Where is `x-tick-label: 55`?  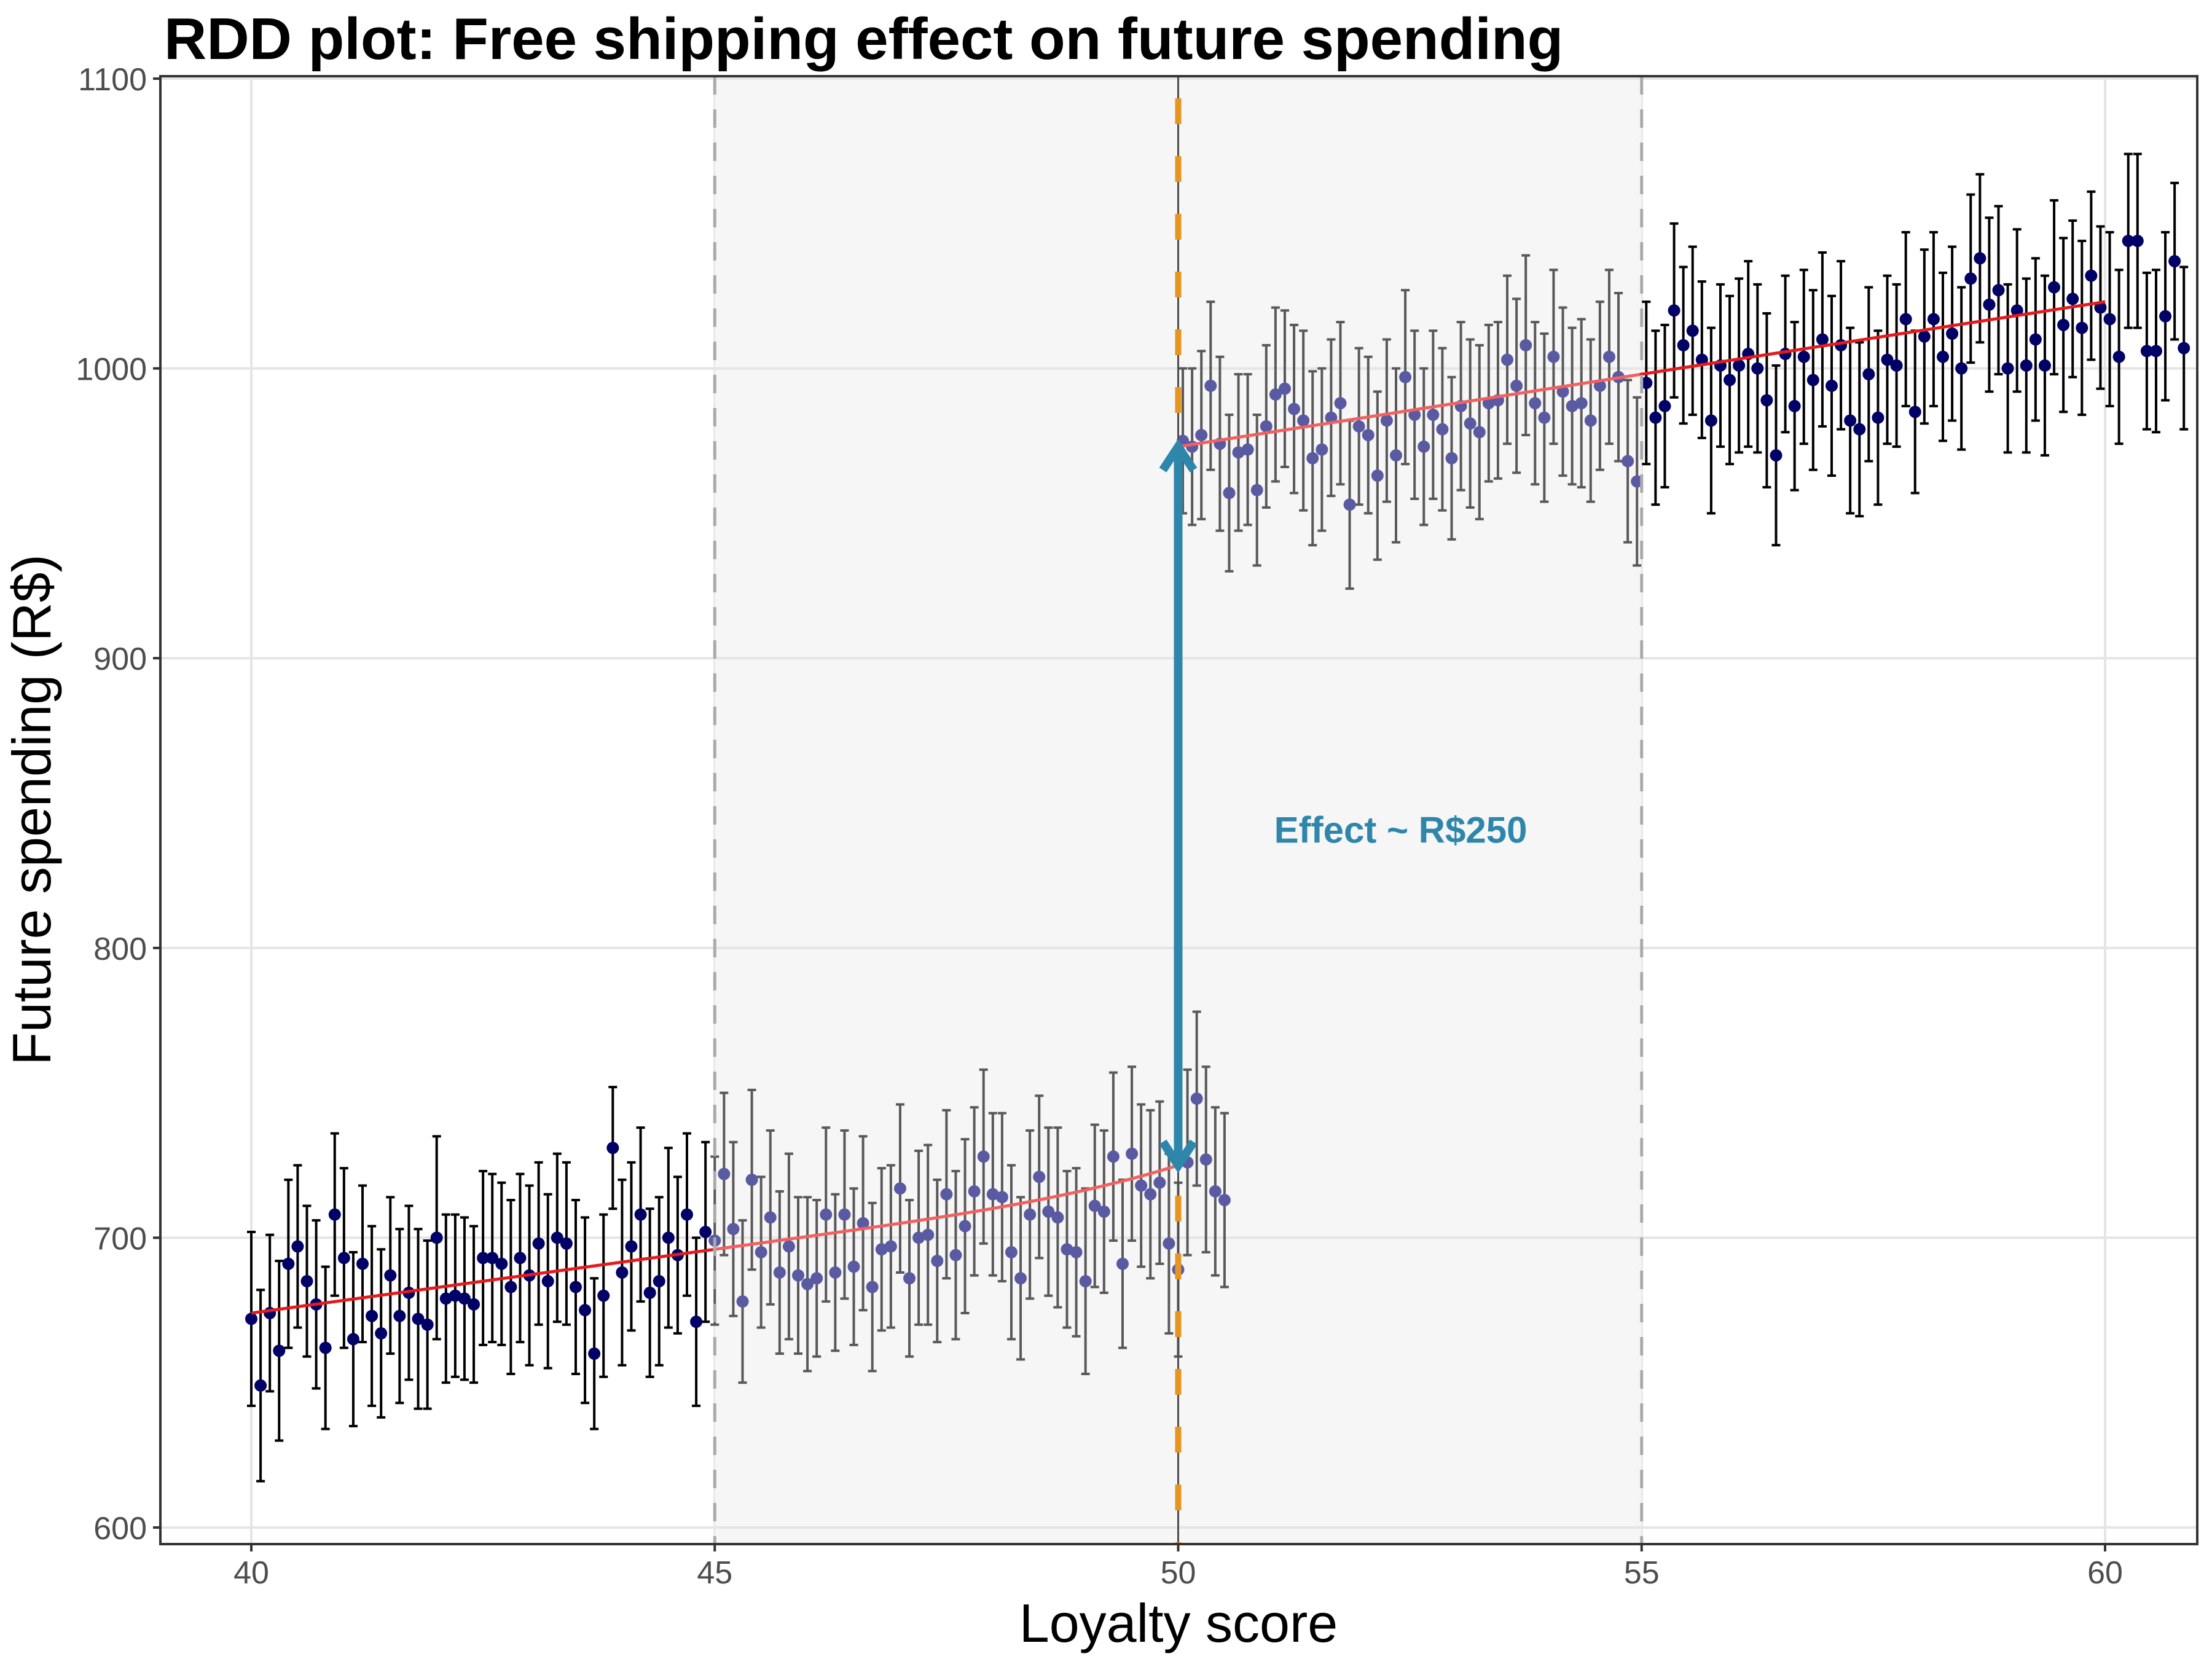
x-tick-label: 55 is located at coordinates (1642, 1573).